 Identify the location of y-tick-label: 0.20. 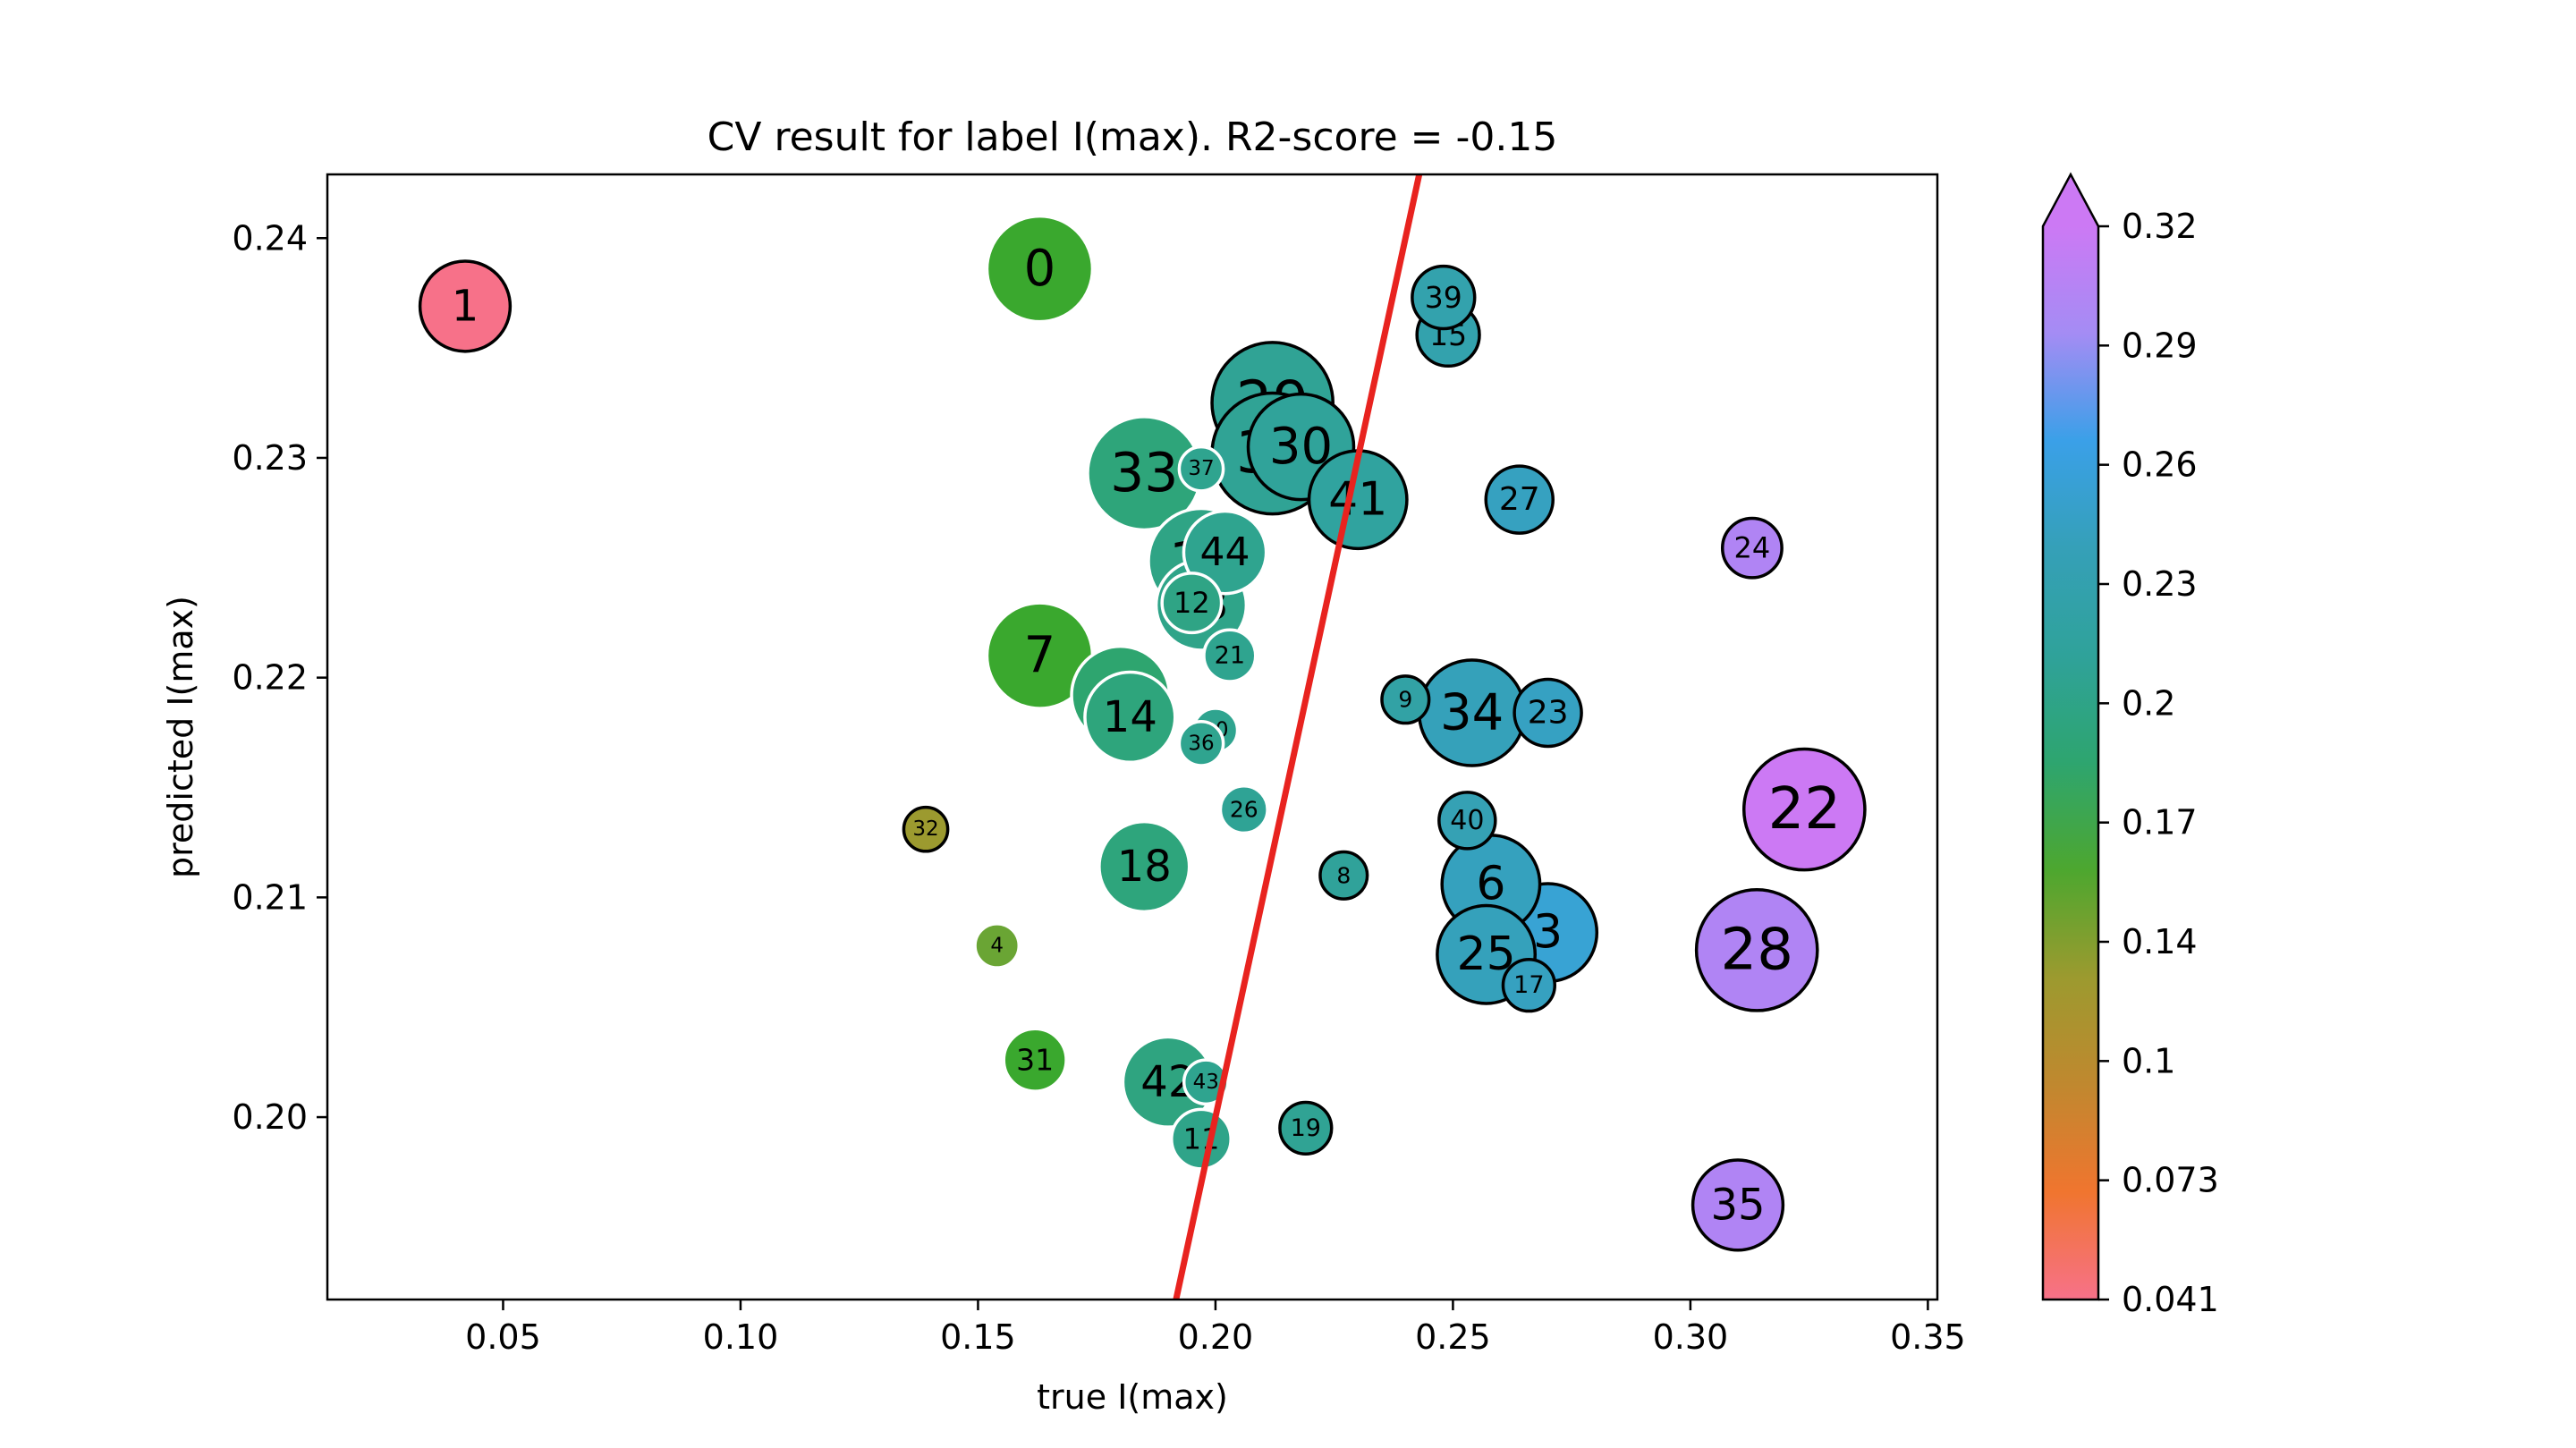
(270, 1117).